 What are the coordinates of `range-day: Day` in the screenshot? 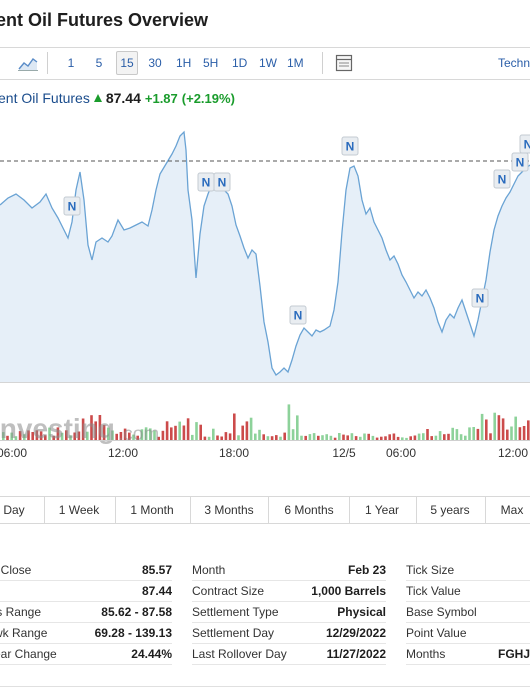 It's located at (14, 510).